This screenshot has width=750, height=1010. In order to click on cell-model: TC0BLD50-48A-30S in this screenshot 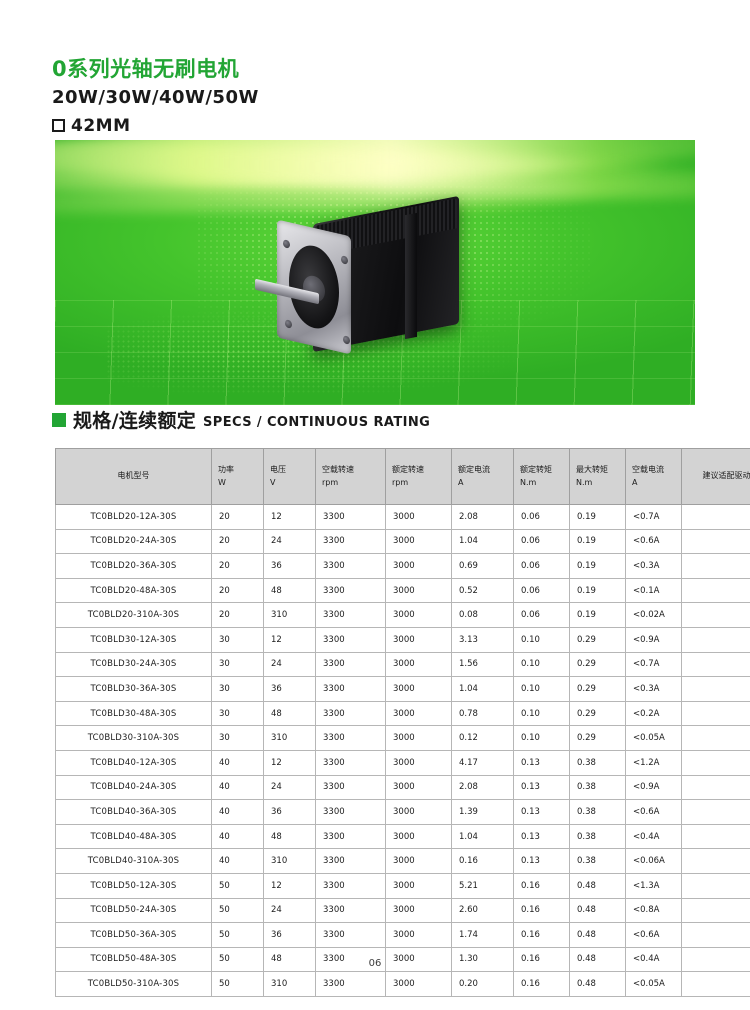, I will do `click(133, 959)`.